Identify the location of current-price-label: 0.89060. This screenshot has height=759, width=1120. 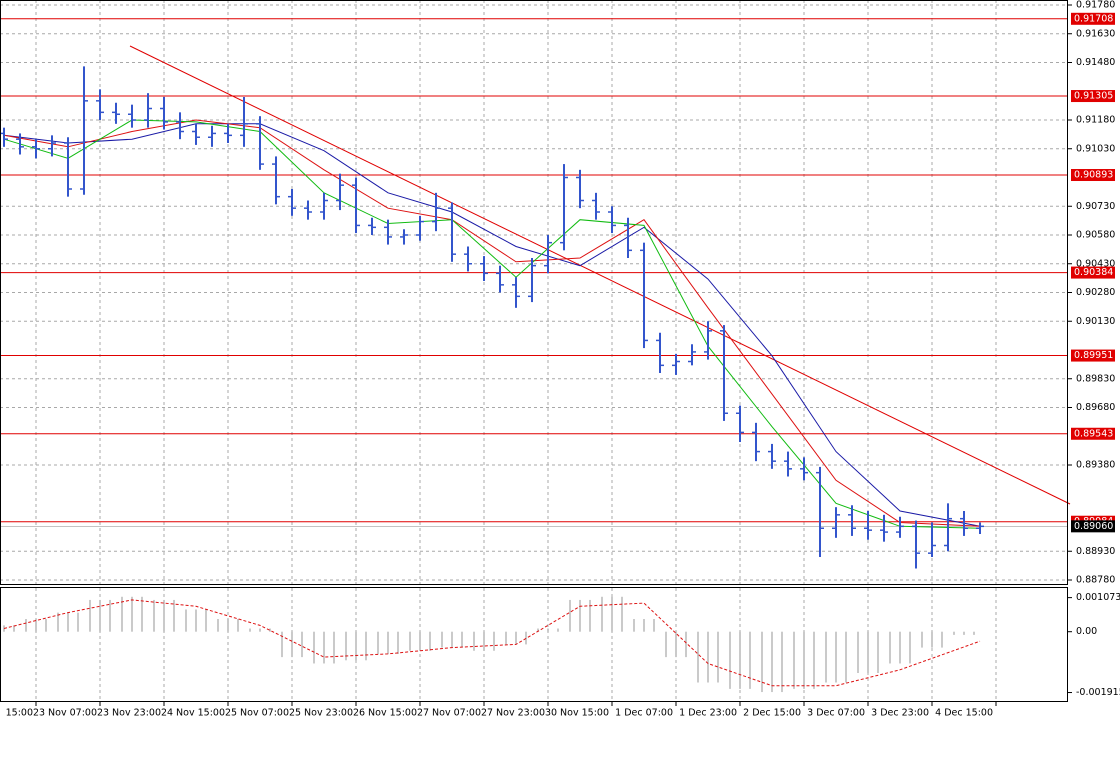
(1093, 526).